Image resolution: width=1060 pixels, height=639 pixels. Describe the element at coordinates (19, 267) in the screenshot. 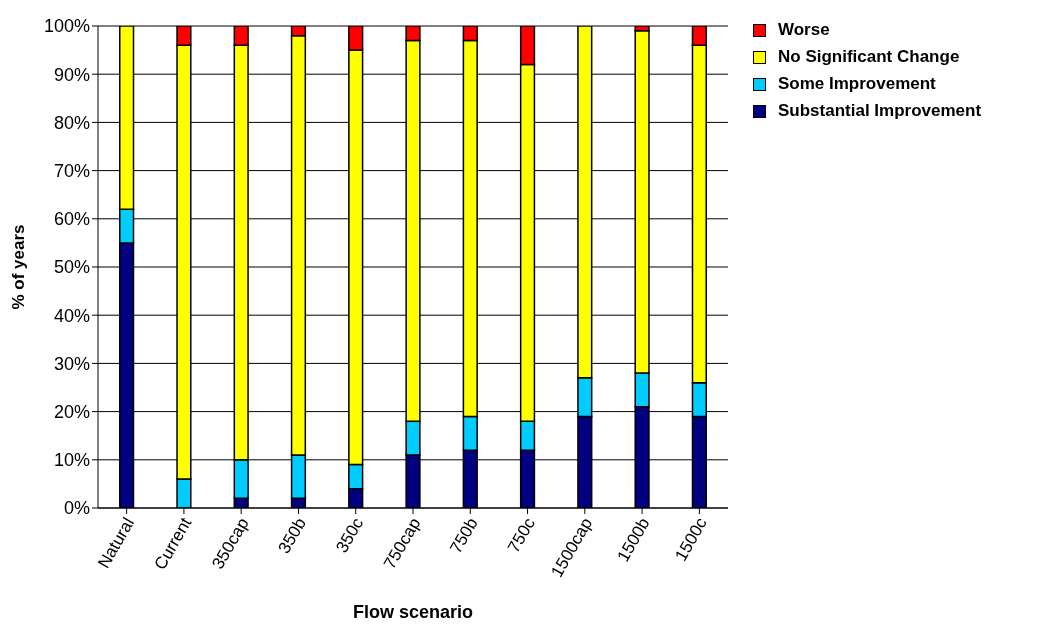

I see `y-axis-title: % of years` at that location.